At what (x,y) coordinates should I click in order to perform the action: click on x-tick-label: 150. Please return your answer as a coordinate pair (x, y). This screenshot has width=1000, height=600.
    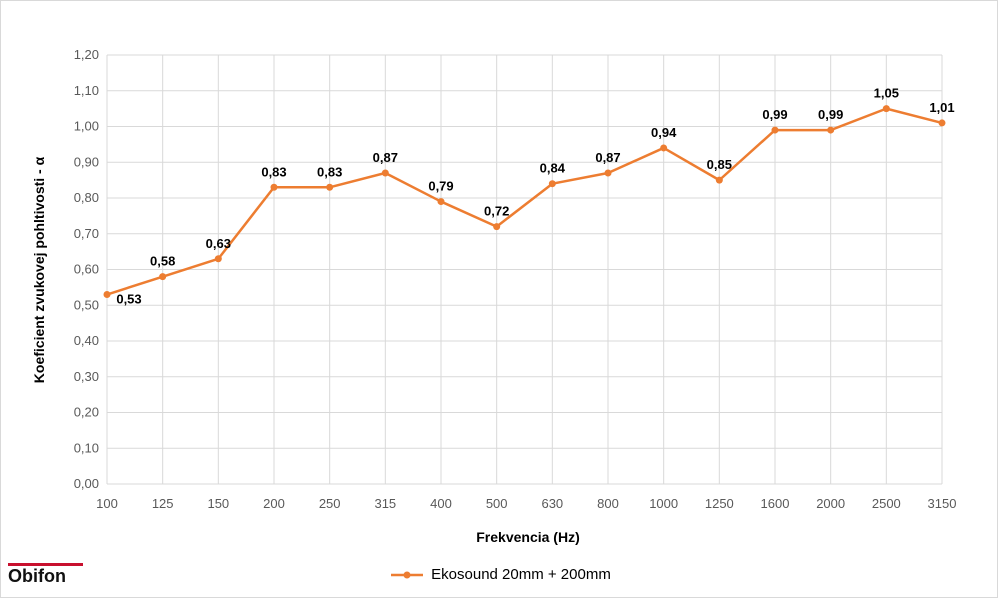
    Looking at the image, I should click on (218, 503).